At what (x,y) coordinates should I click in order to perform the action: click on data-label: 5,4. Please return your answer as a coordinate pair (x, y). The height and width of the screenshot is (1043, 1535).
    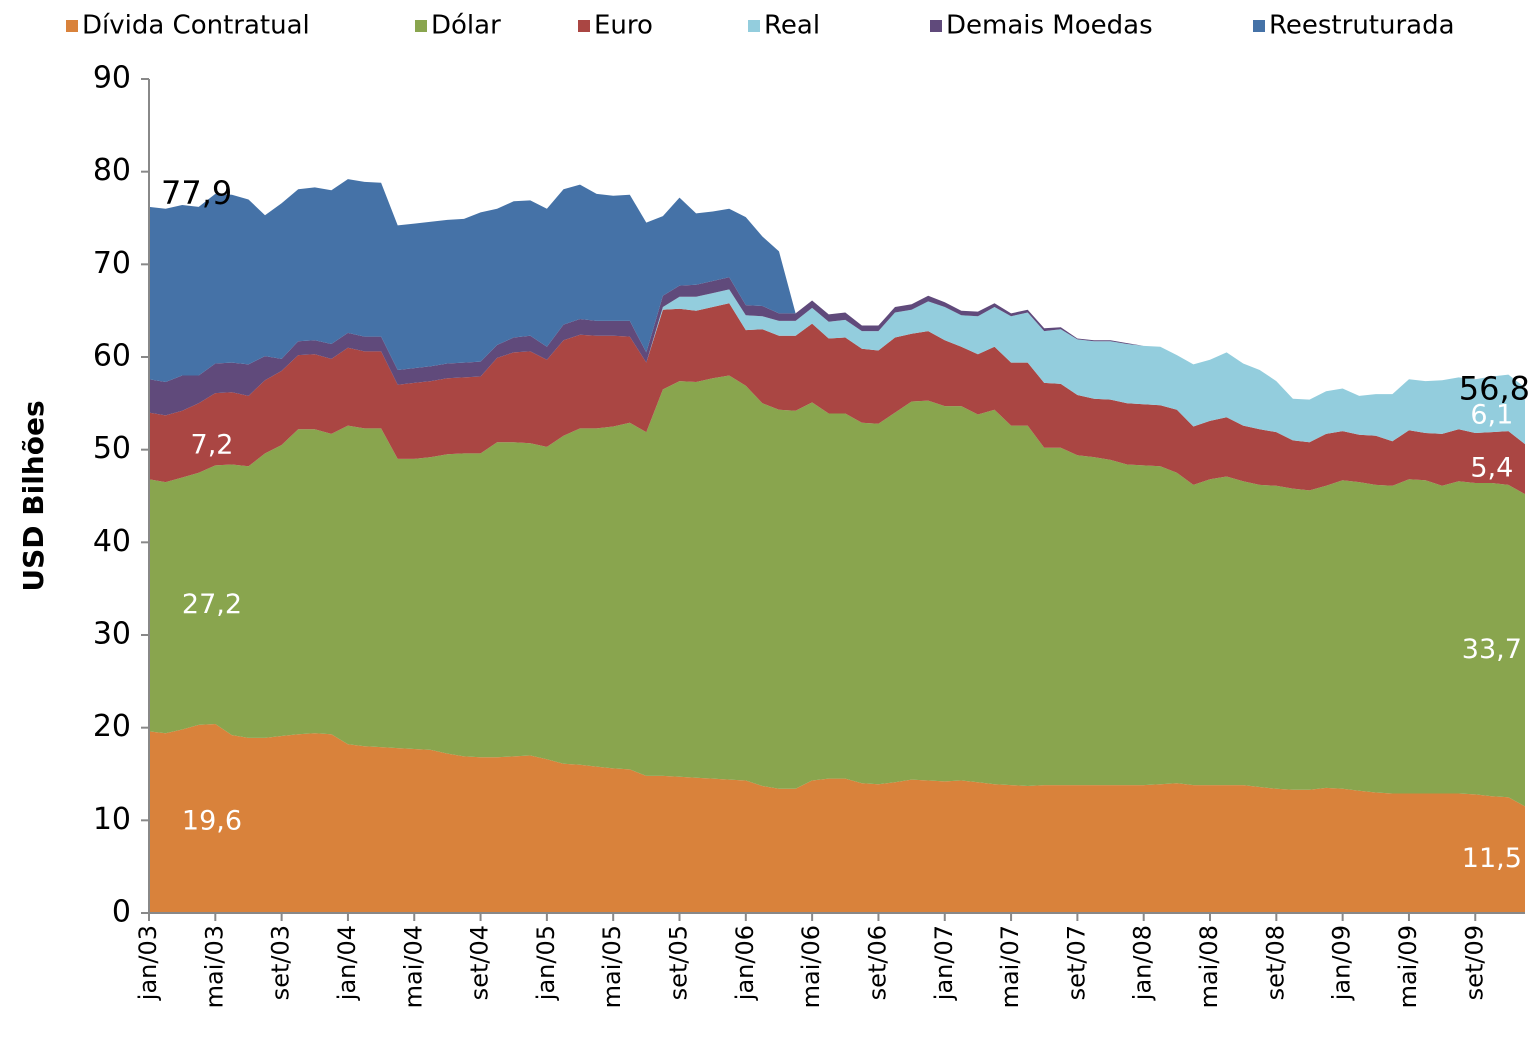
    Looking at the image, I should click on (1491, 468).